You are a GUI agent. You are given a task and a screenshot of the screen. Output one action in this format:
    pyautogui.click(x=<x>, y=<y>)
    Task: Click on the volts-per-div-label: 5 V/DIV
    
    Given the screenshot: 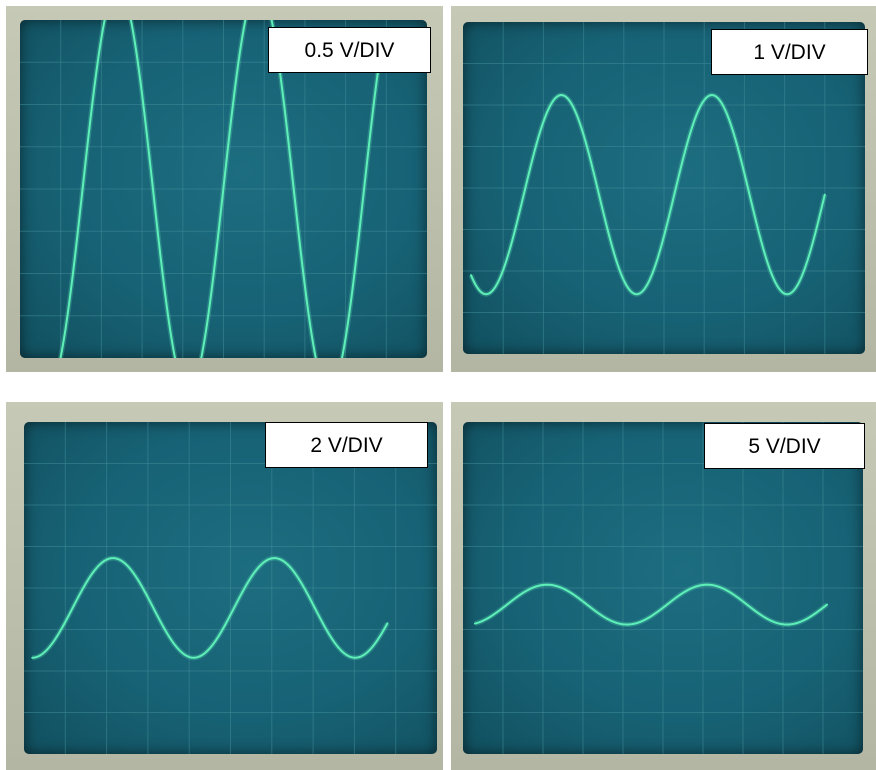 What is the action you would take?
    pyautogui.click(x=784, y=446)
    